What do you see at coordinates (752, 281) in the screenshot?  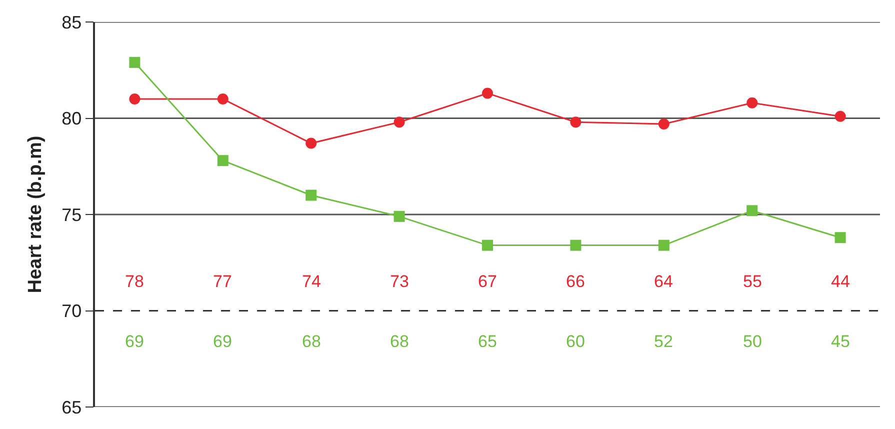 I see `annotation: 55` at bounding box center [752, 281].